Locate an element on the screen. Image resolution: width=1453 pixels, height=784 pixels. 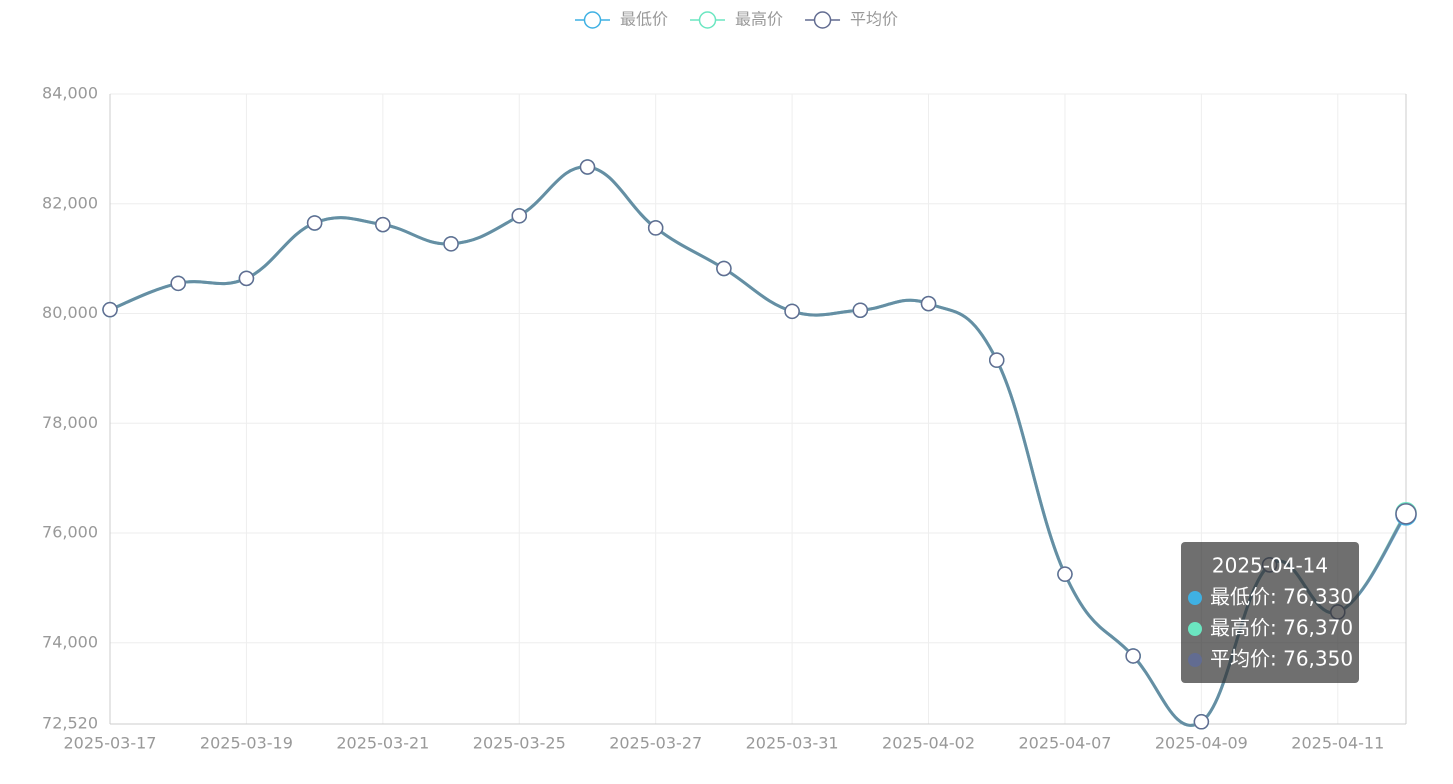
tooltip-row: 最低价: 76,330 is located at coordinates (1281, 597).